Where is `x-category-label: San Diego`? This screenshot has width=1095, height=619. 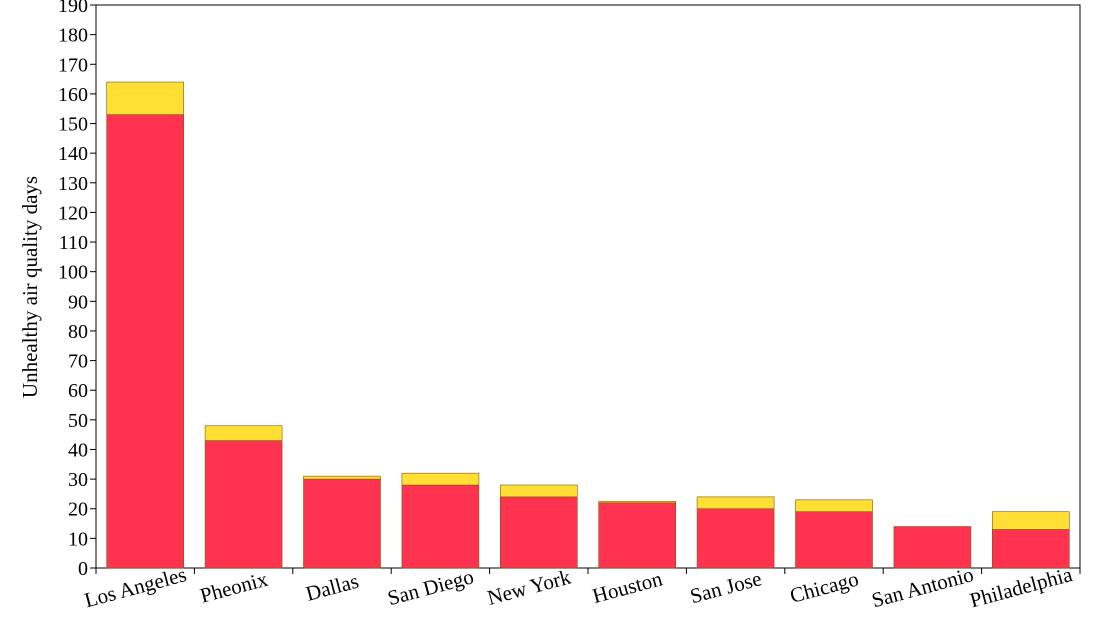
x-category-label: San Diego is located at coordinates (430, 587).